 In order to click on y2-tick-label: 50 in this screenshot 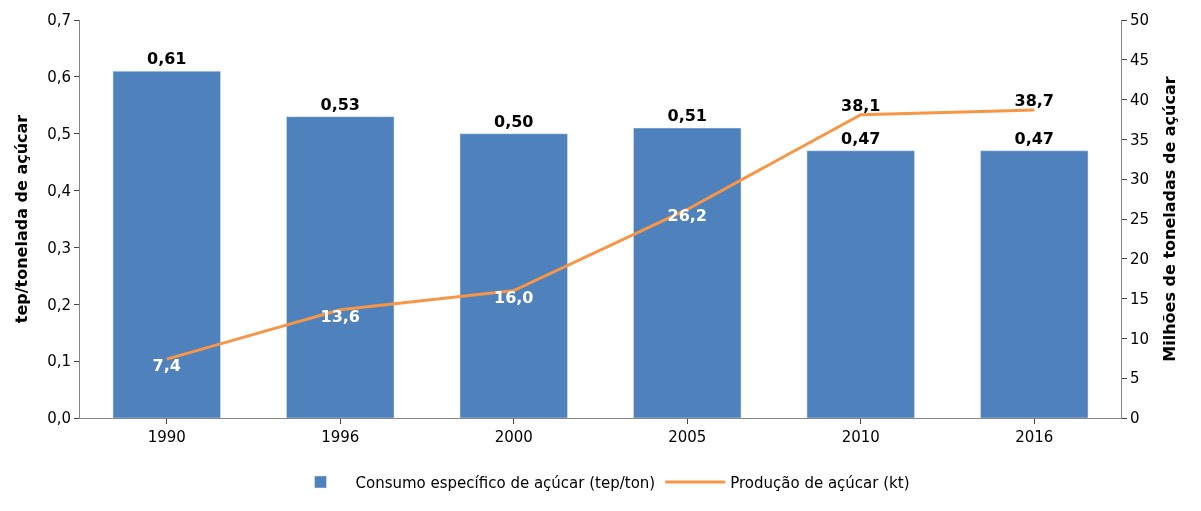, I will do `click(1140, 20)`.